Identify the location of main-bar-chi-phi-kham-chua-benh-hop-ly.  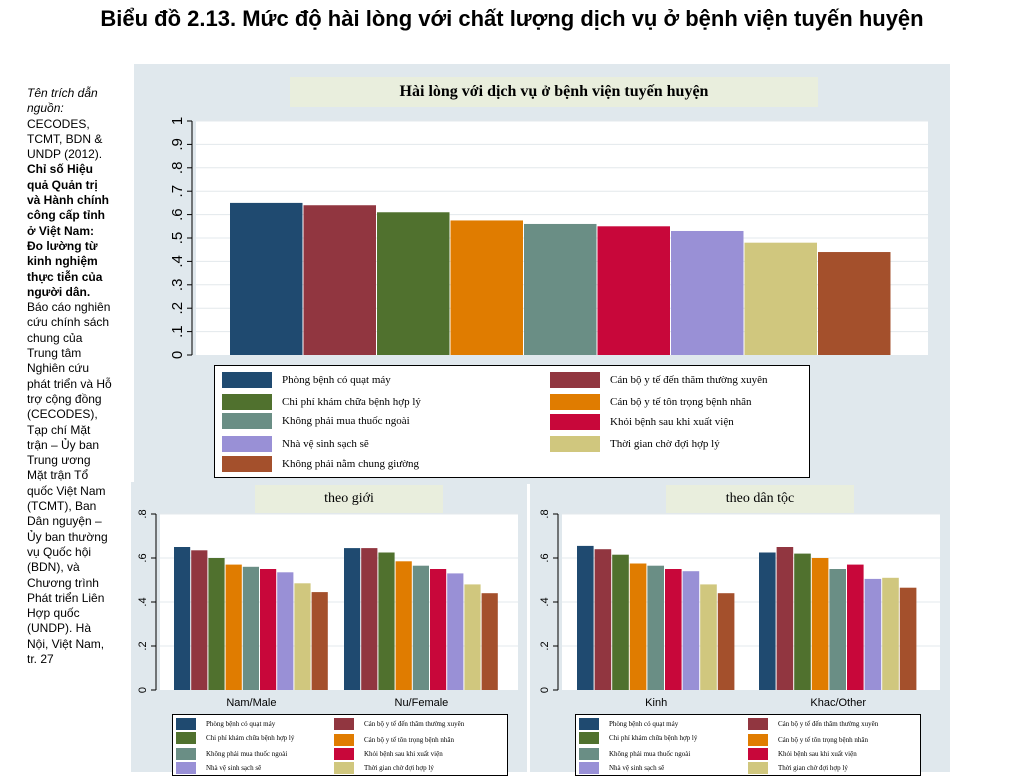
(413, 283).